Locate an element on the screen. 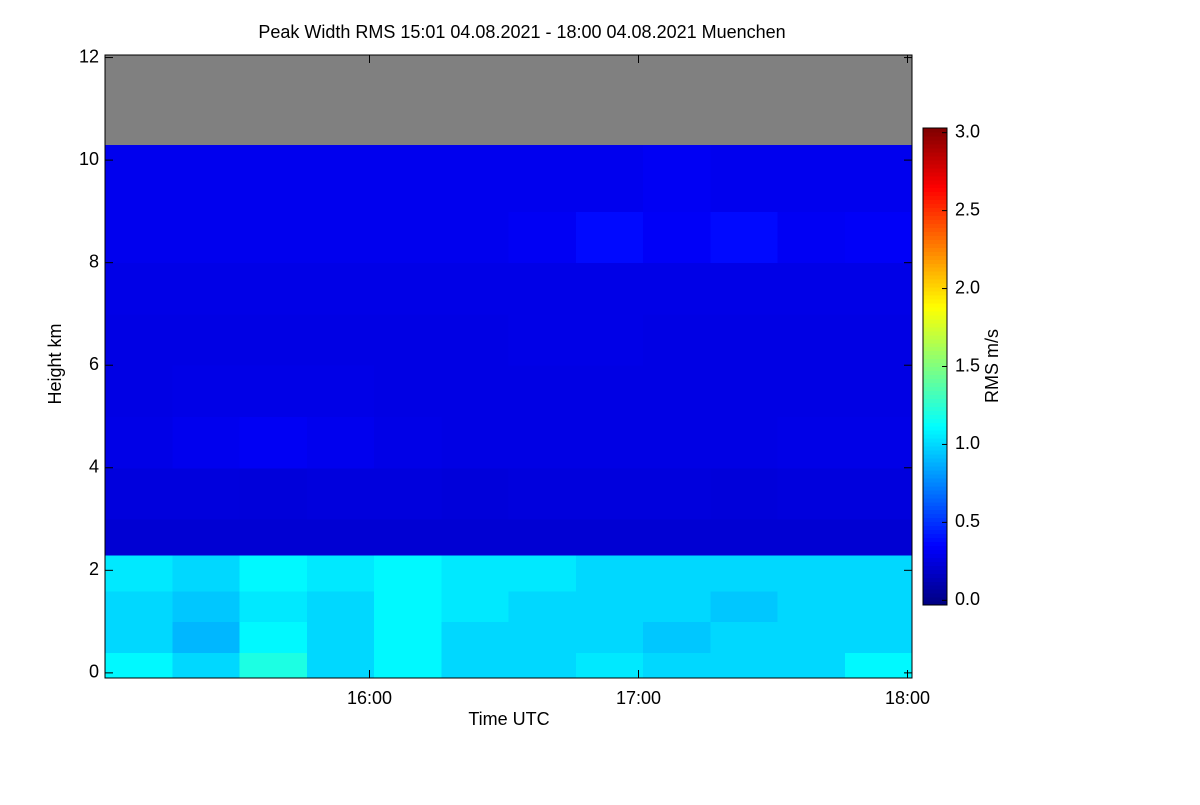  colorbar-tick-label: 2.5 is located at coordinates (967, 209).